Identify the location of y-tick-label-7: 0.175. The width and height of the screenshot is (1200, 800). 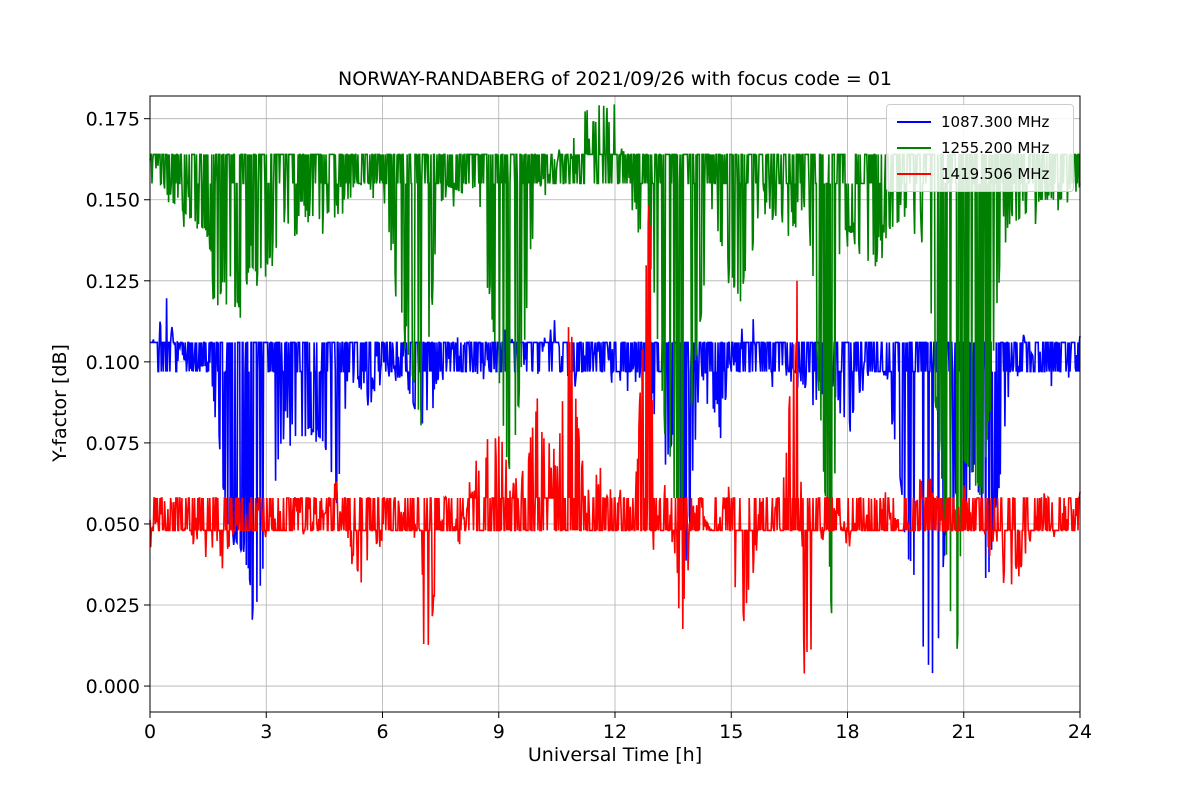
(113, 120).